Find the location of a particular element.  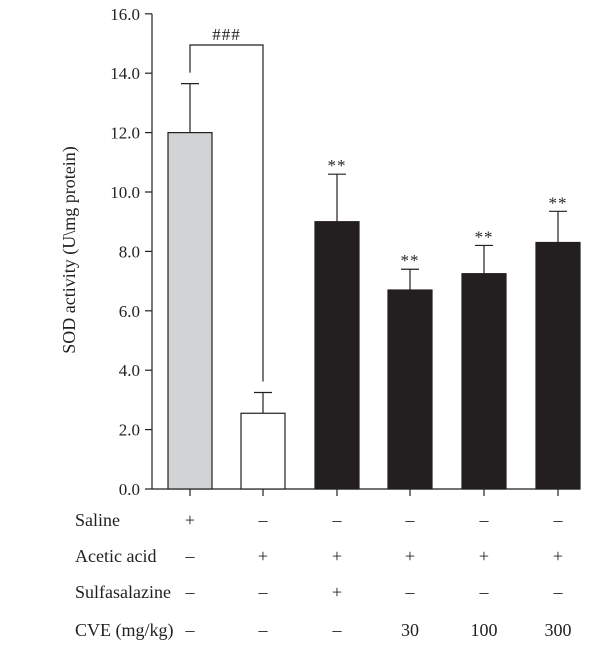

treatment-cell: 300 is located at coordinates (558, 630).